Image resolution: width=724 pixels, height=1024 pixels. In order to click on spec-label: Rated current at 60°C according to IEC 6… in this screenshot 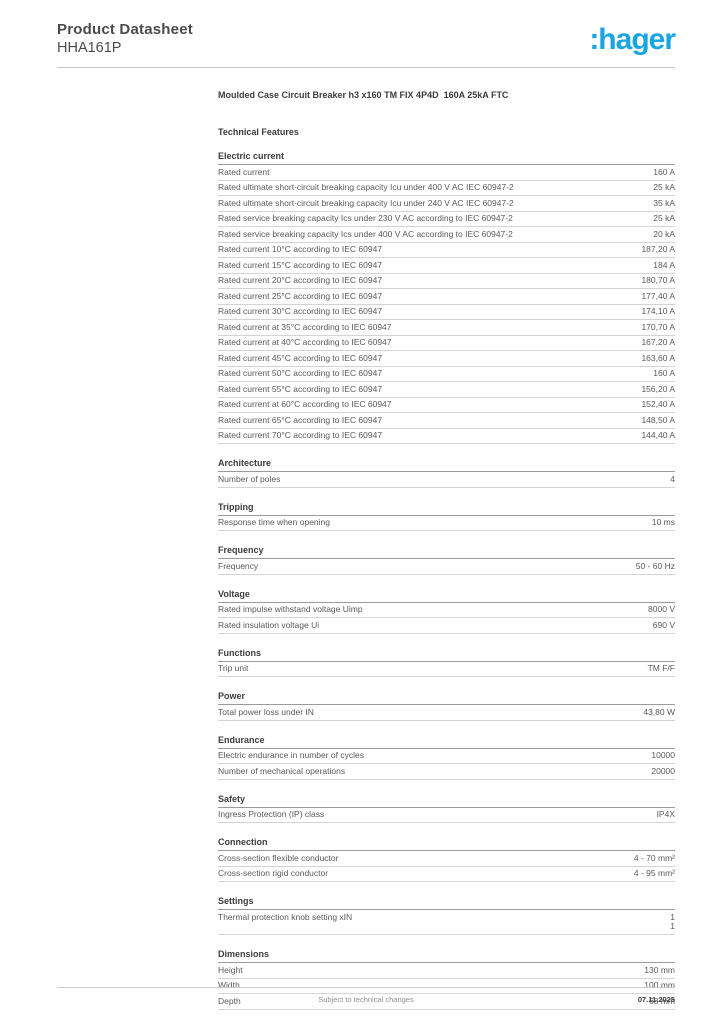, I will do `click(305, 404)`.